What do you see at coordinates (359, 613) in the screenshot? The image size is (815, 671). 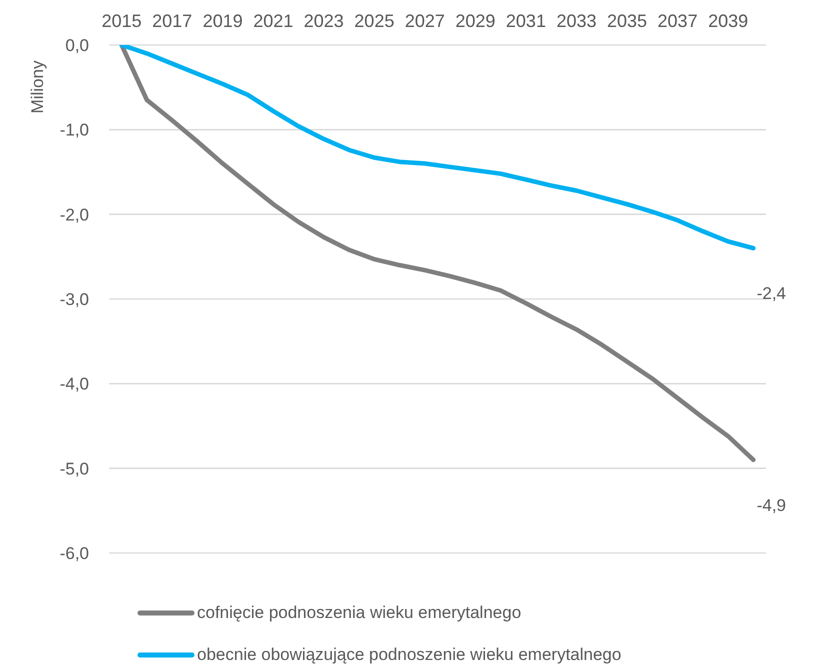 I see `legend-label: cofnięcie podnoszenia wieku emerytalnego` at bounding box center [359, 613].